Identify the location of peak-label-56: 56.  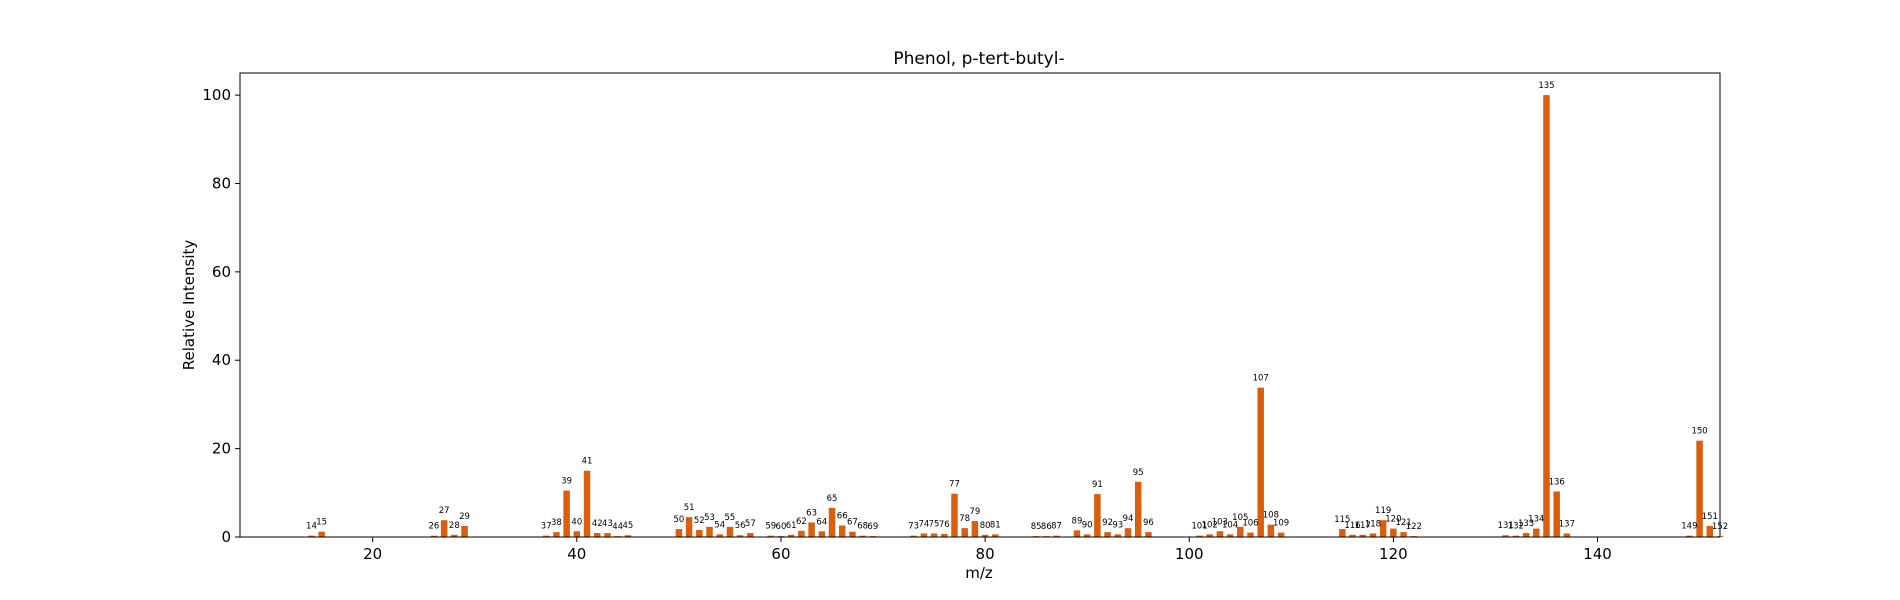
(740, 526).